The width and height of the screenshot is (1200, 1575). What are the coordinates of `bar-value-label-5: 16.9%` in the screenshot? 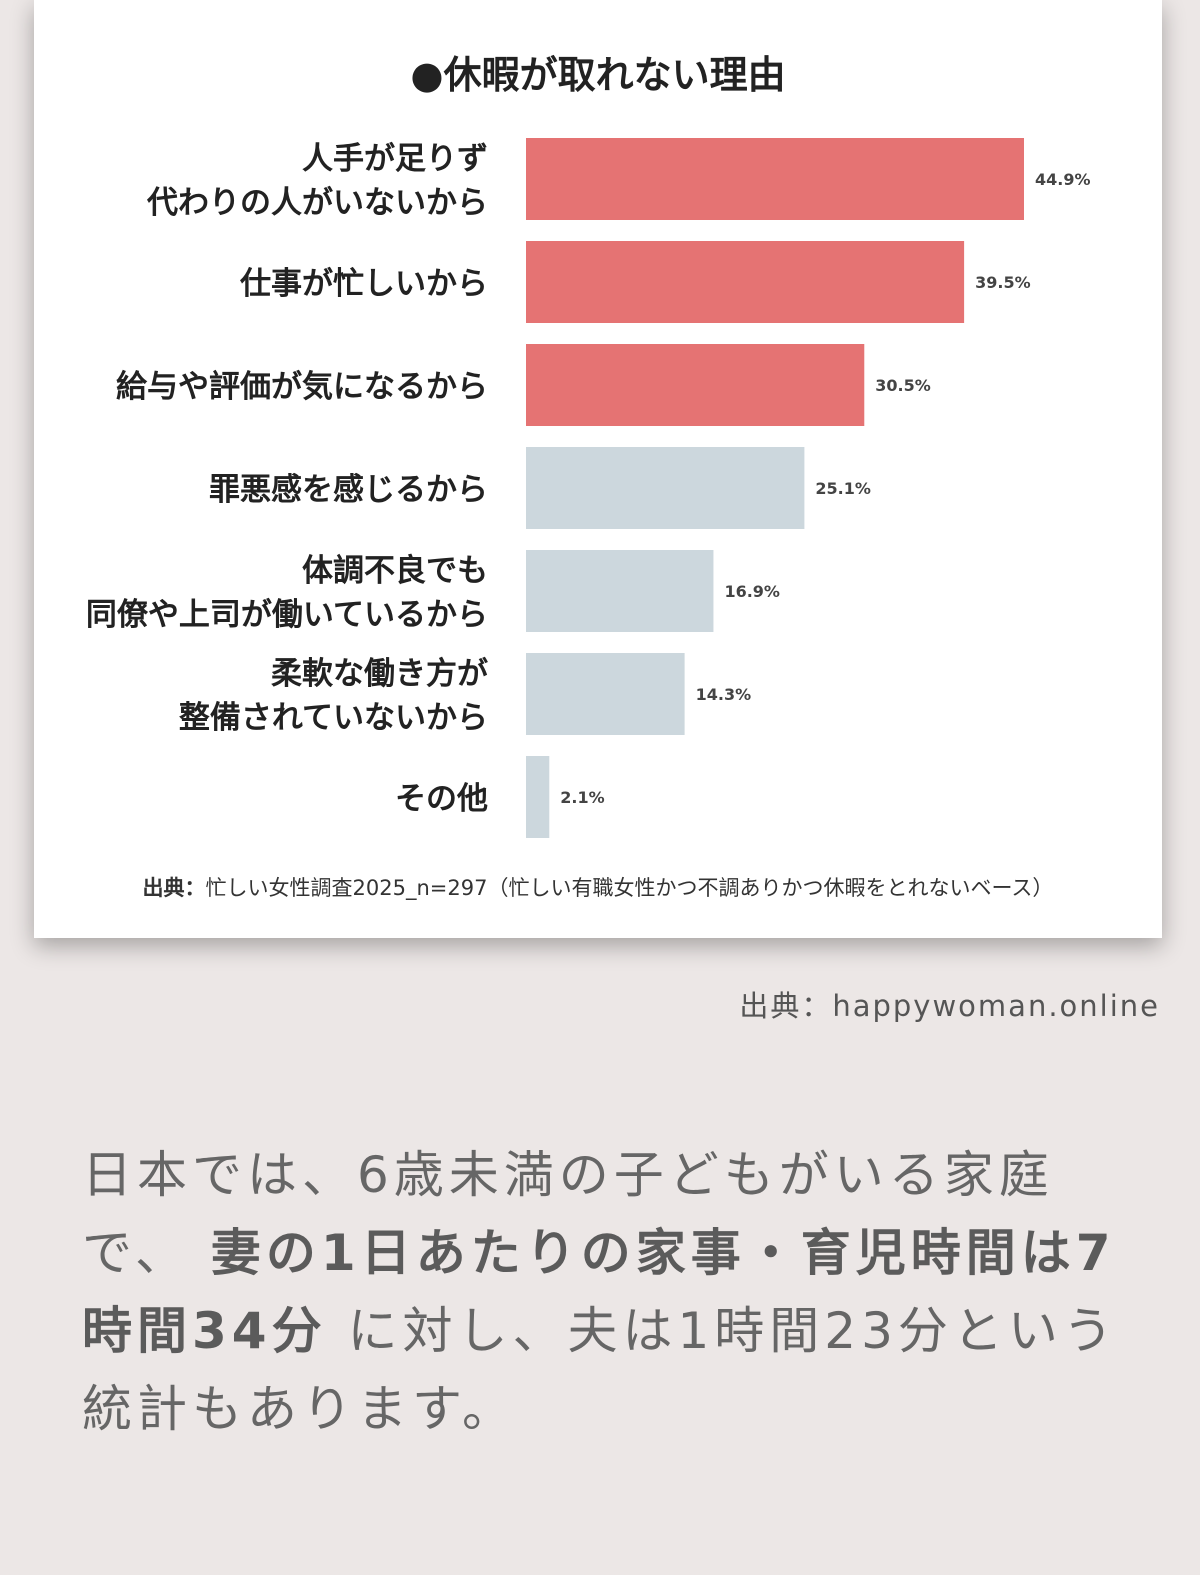 It's located at (752, 591).